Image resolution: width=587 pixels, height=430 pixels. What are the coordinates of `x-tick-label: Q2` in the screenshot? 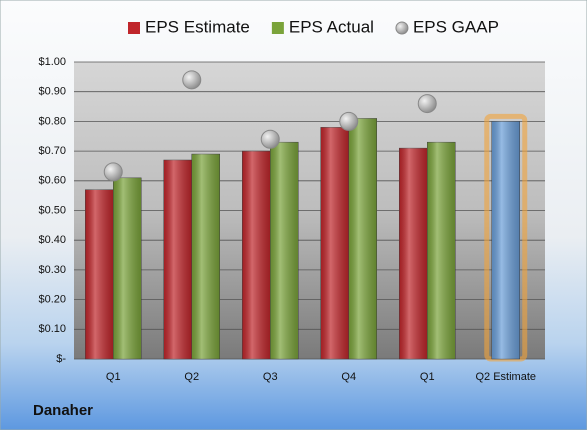 It's located at (191, 377).